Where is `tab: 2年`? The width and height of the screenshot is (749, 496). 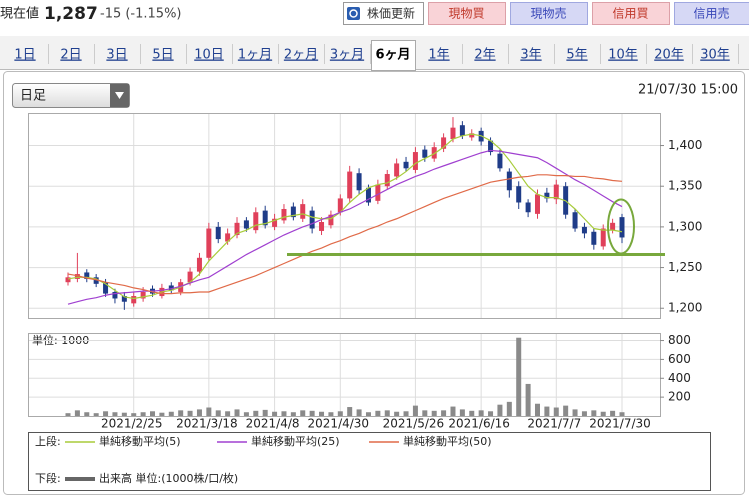
tab: 2年 is located at coordinates (484, 55).